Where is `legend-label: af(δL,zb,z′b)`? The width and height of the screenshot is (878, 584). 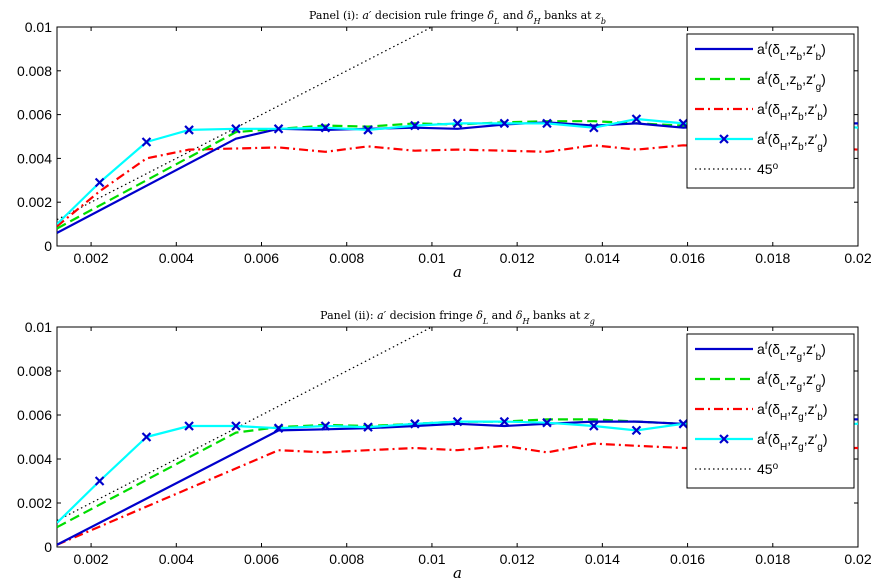 legend-label: af(δL,zb,z′b) is located at coordinates (791, 52).